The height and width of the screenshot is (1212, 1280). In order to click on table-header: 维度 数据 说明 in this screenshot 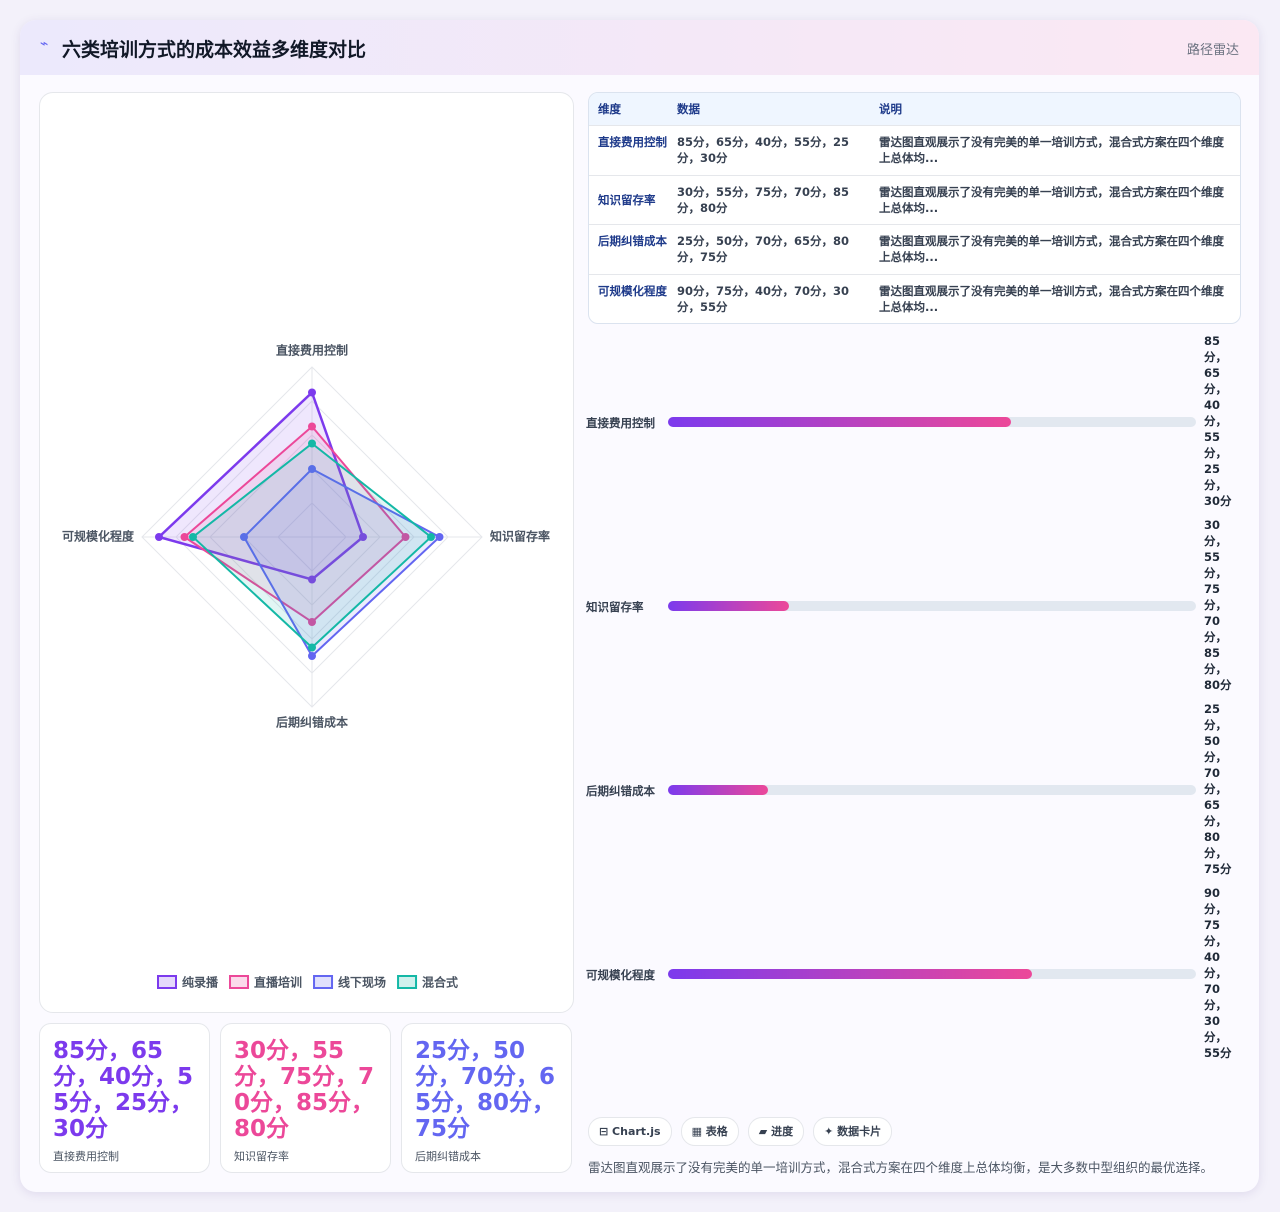, I will do `click(914, 109)`.